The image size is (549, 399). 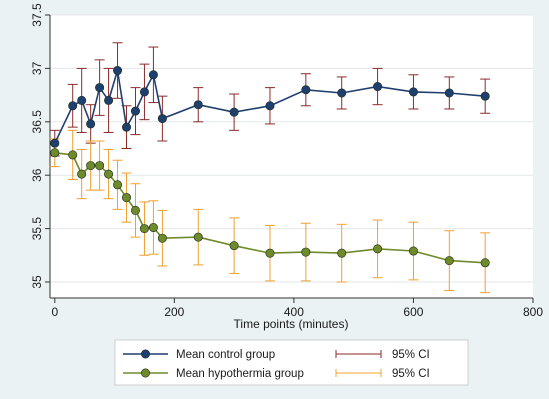 What do you see at coordinates (291, 324) in the screenshot?
I see `x-axis-label: Time points (minutes)` at bounding box center [291, 324].